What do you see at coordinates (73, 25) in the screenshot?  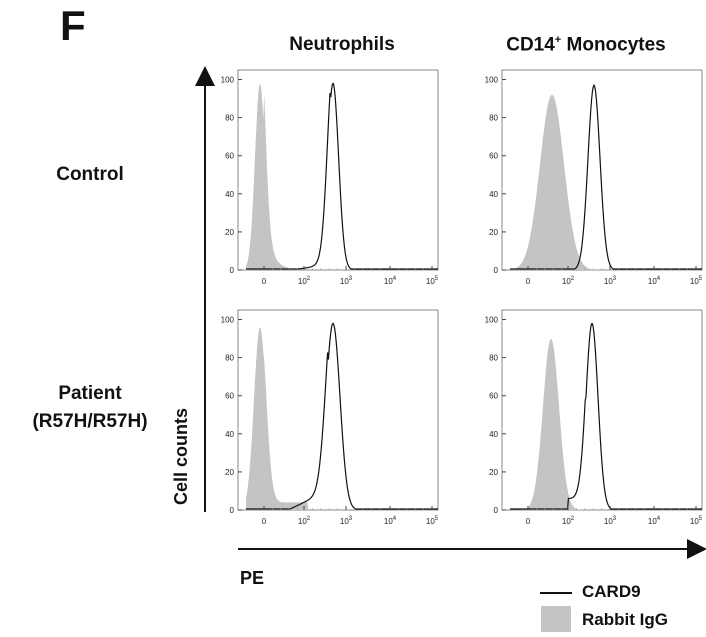 I see `panel-letter: F` at bounding box center [73, 25].